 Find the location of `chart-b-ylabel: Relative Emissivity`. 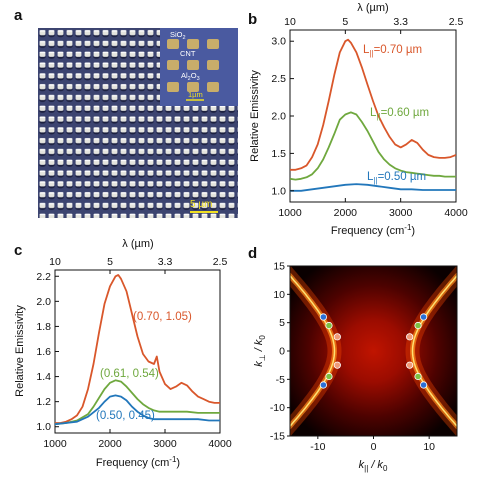

chart-b-ylabel: Relative Emissivity is located at coordinates (255, 116).